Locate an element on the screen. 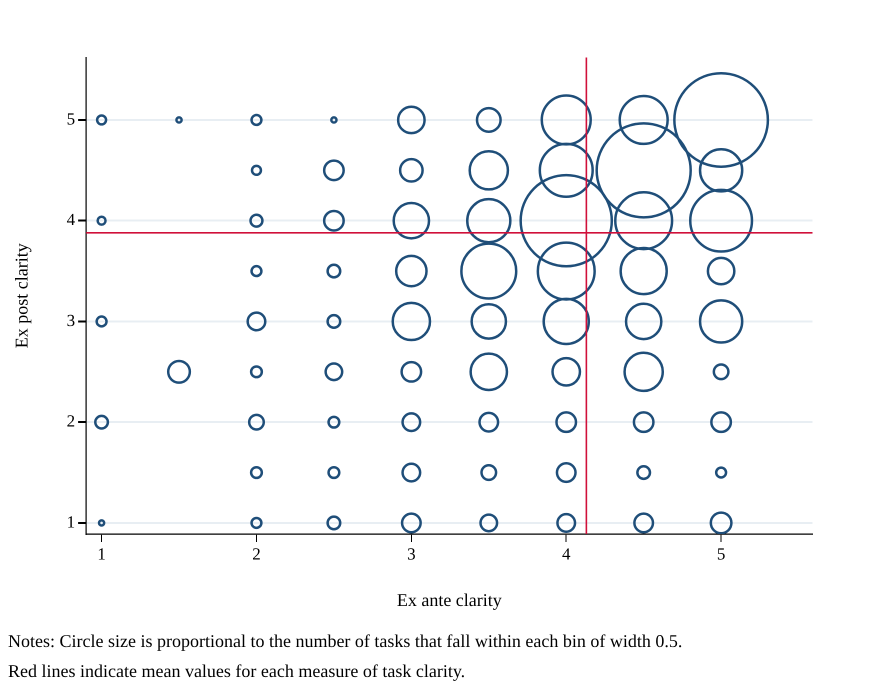  x-tick-label: 1 is located at coordinates (101, 554).